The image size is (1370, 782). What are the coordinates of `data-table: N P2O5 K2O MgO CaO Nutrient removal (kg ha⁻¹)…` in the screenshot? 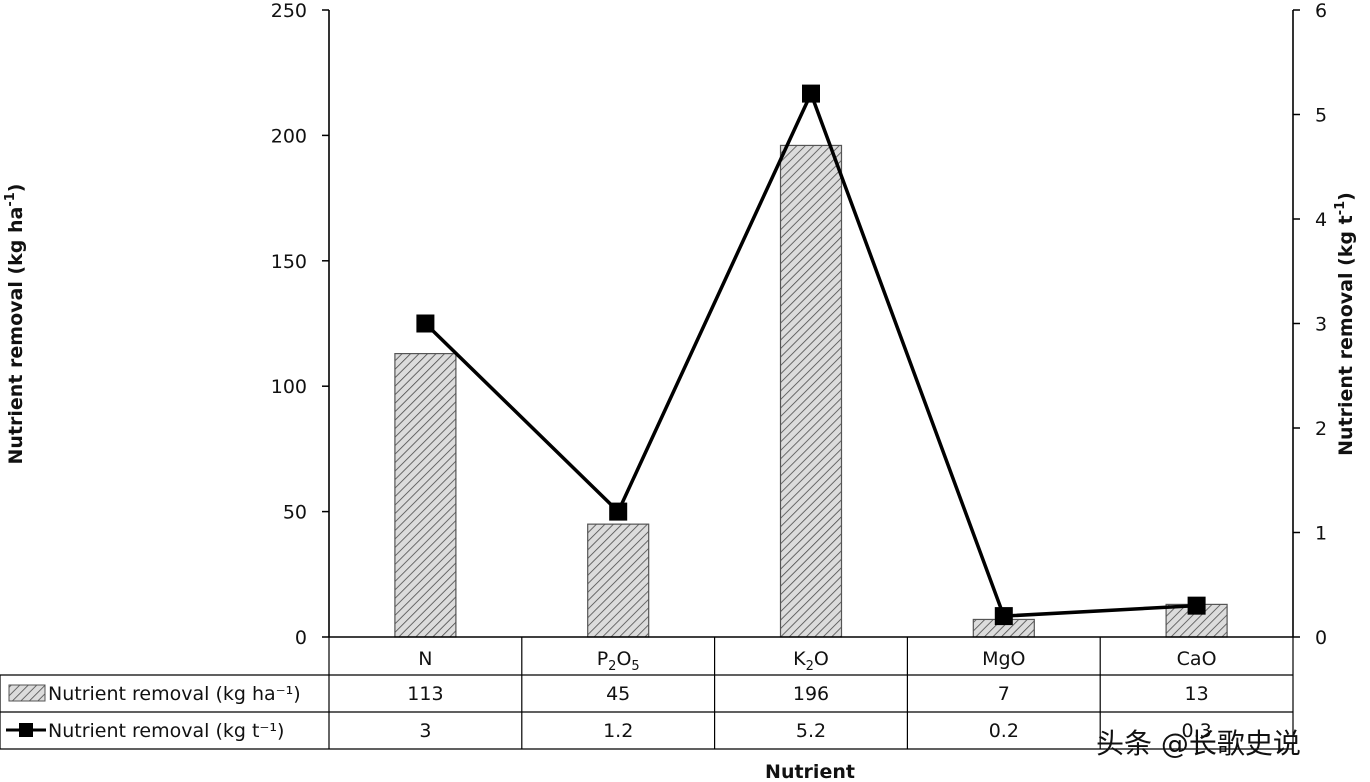 It's located at (647, 693).